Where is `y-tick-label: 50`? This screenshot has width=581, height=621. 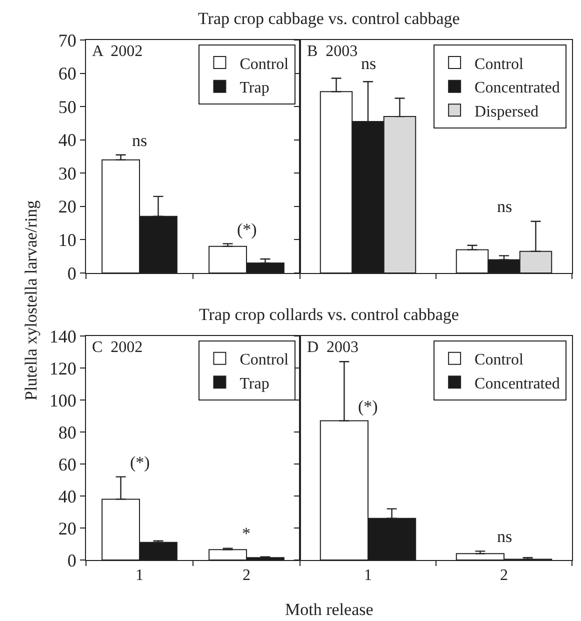 y-tick-label: 50 is located at coordinates (67, 106).